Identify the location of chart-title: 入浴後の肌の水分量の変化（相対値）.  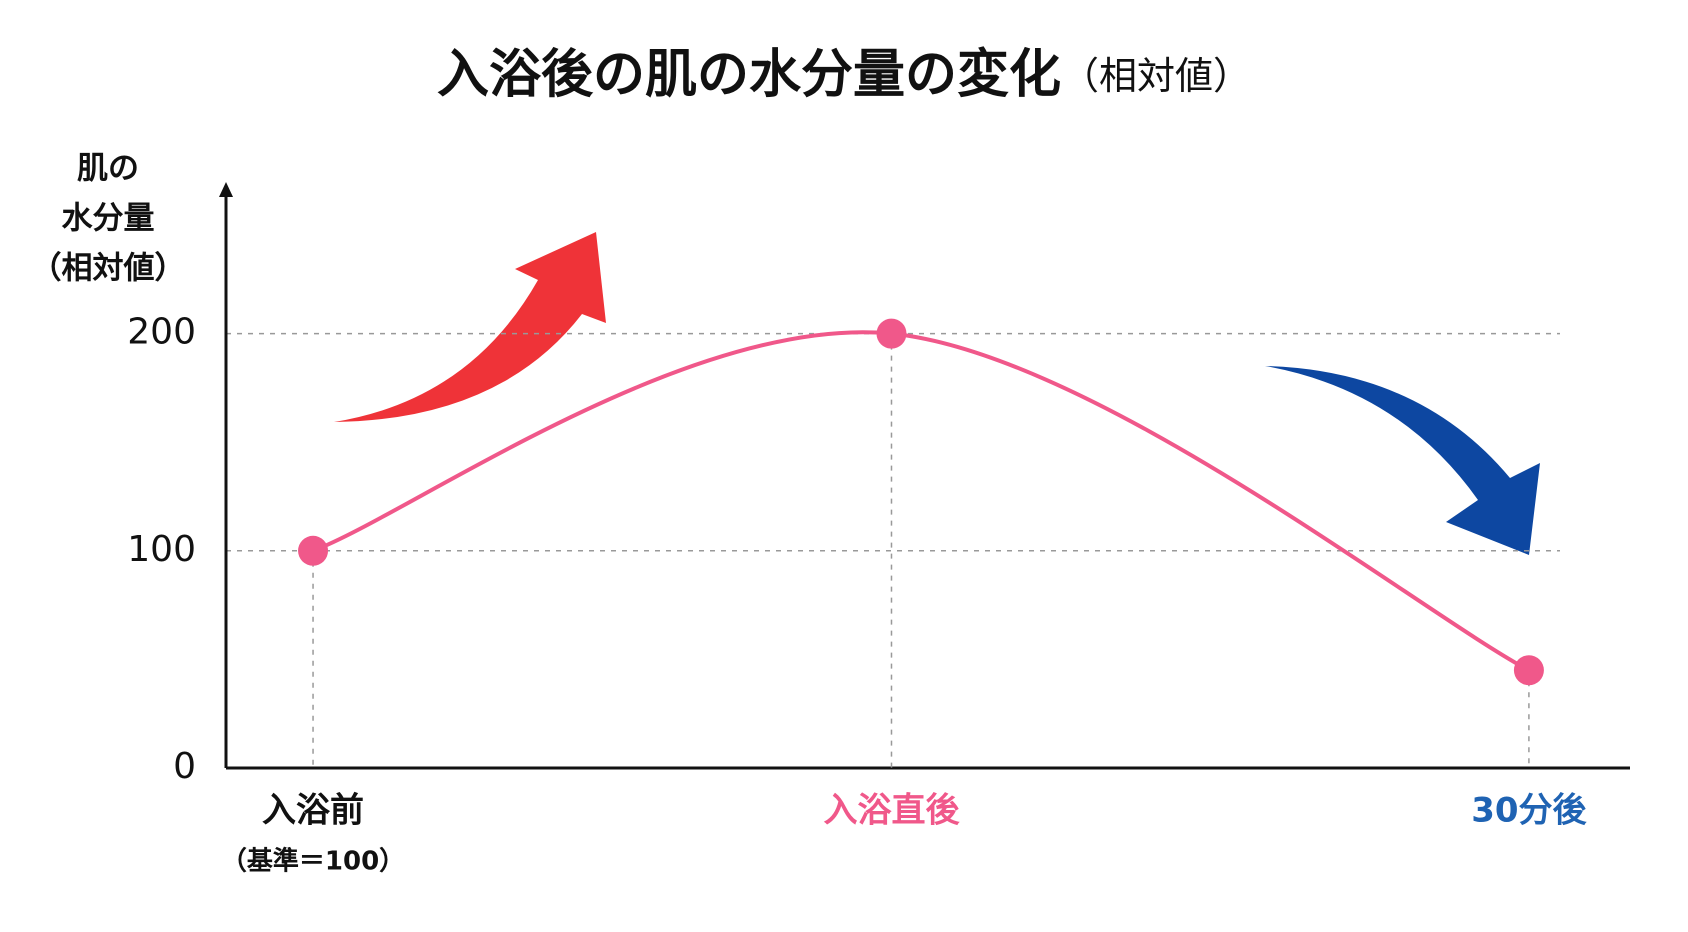
(844, 75).